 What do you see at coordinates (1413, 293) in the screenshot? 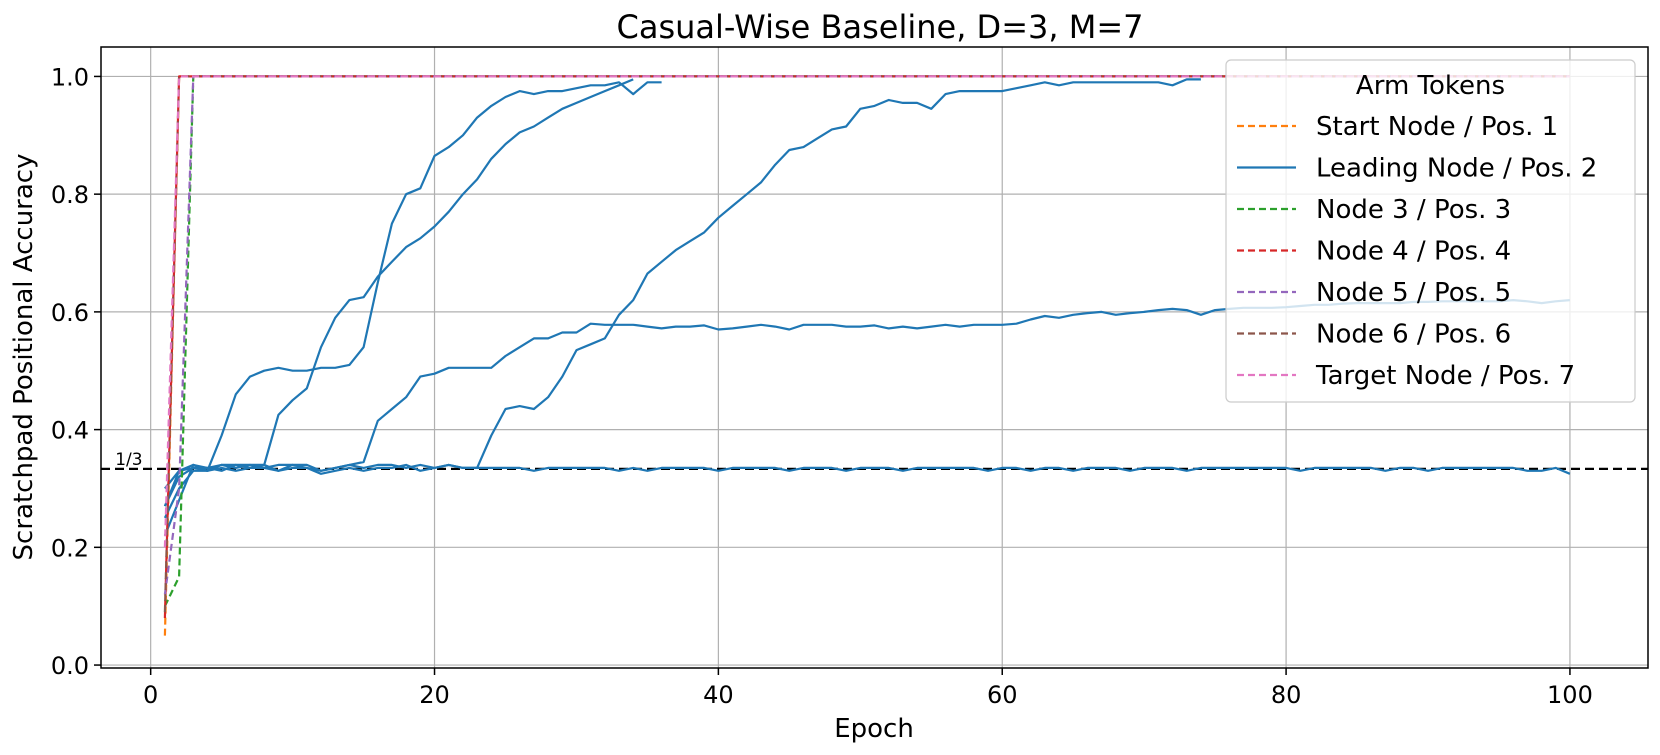
I see `legend-entry-label: Node 5 / Pos. 5` at bounding box center [1413, 293].